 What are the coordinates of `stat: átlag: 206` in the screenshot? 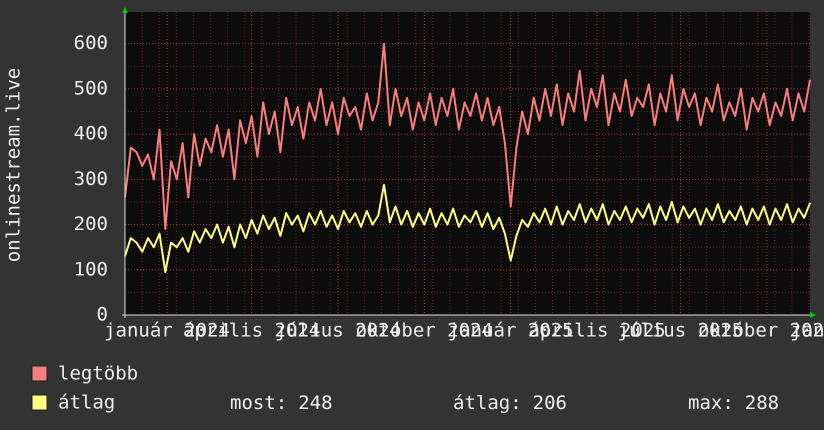 It's located at (510, 403).